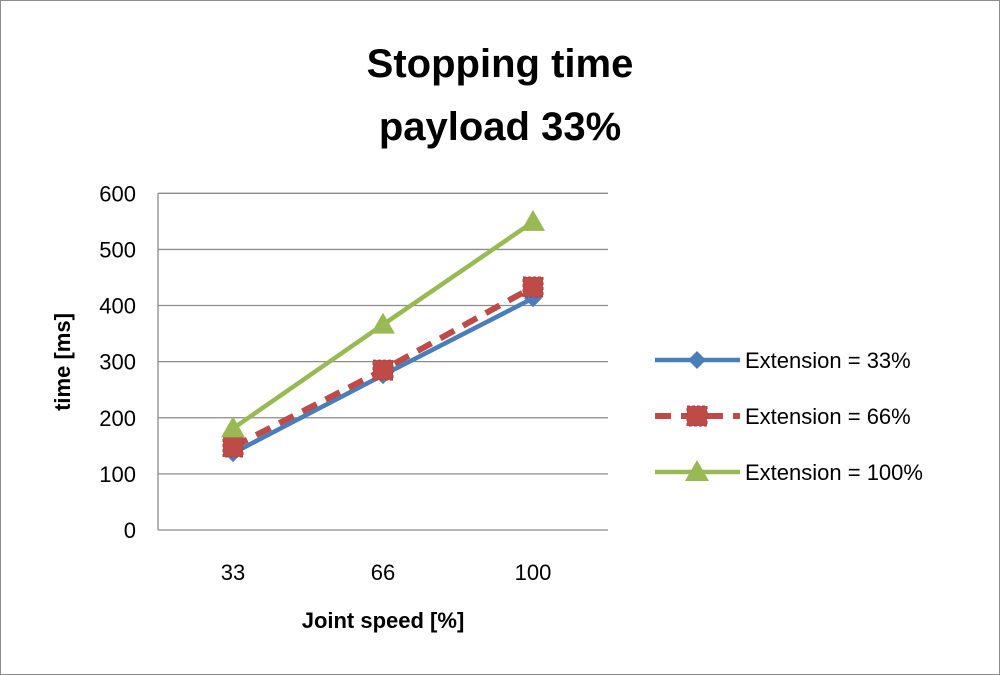 The image size is (1000, 675). Describe the element at coordinates (500, 64) in the screenshot. I see `chart-title: Stopping time` at that location.